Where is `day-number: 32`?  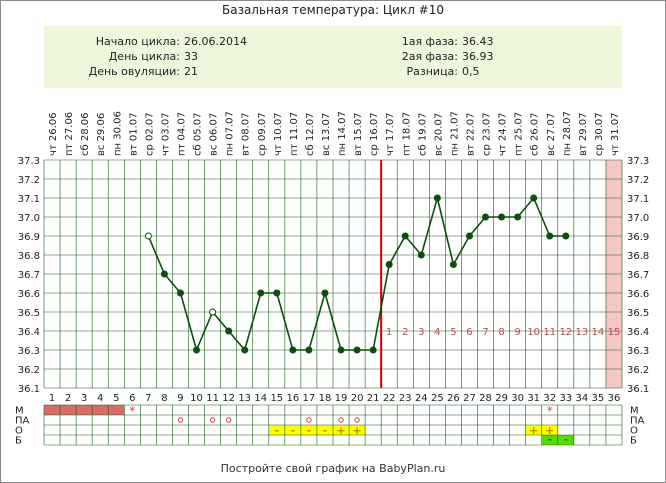
day-number: 32 is located at coordinates (549, 398).